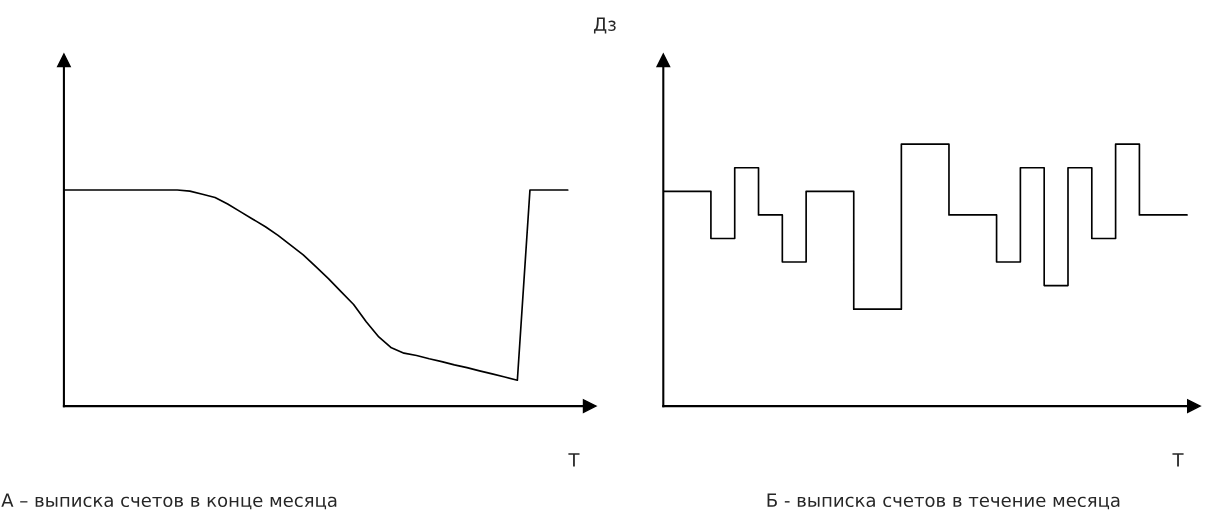  Describe the element at coordinates (943, 501) in the screenshot. I see `text: Б - выписка счетов в течение месяца` at that location.